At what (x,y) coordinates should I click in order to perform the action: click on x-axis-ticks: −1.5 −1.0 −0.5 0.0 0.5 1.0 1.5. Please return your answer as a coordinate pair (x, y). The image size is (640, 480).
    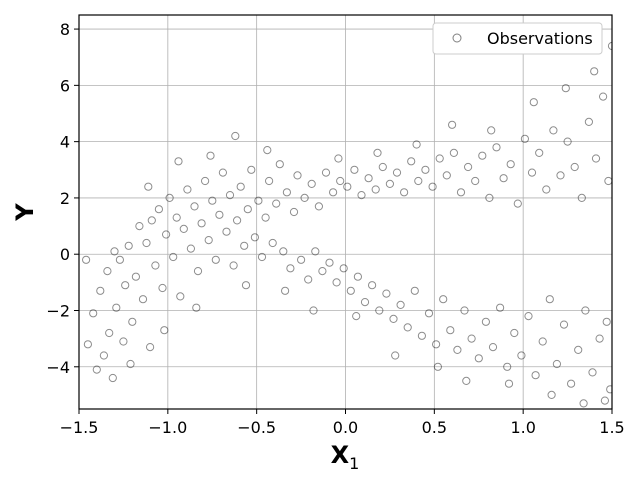
    Looking at the image, I should click on (342, 423).